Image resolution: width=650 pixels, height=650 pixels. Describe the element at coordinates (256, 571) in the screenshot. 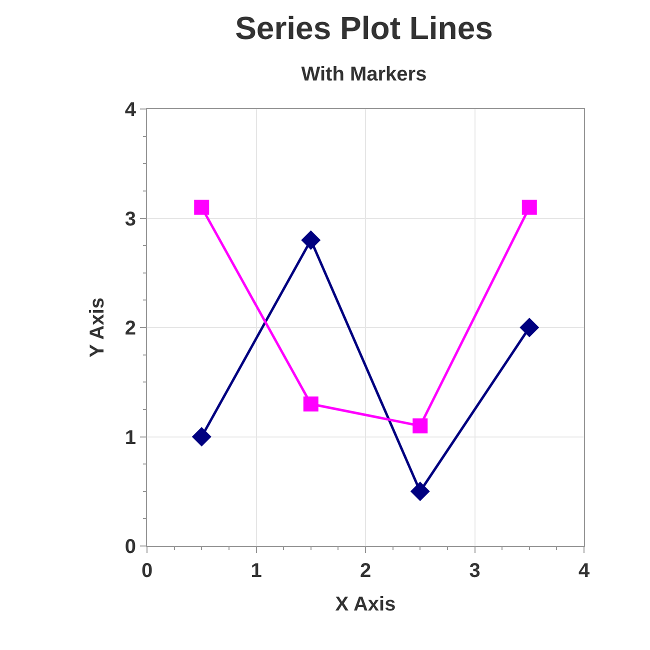

I see `x-tick-label: 1` at that location.